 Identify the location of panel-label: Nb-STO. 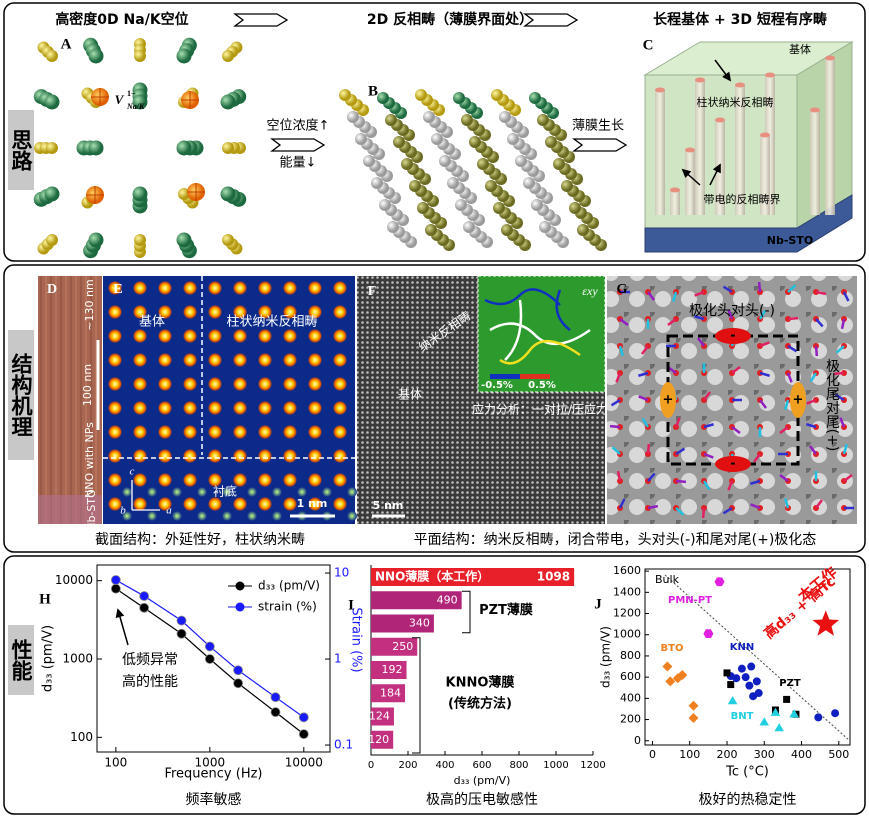
(790, 240).